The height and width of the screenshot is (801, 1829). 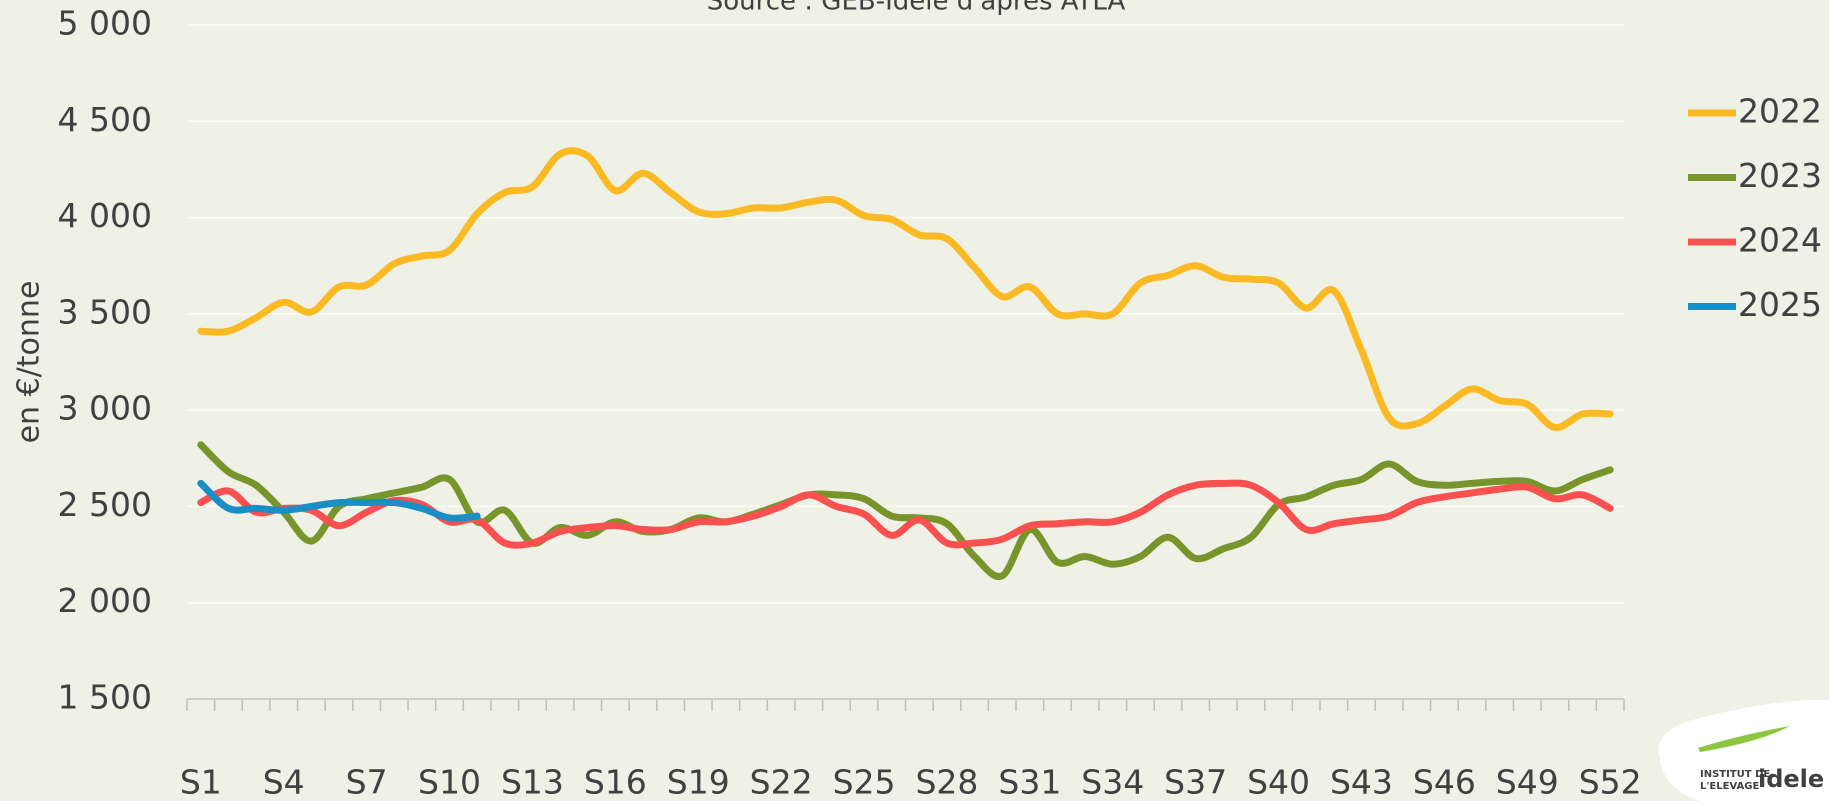 I want to click on y-tick-label: 2 500, so click(x=105, y=504).